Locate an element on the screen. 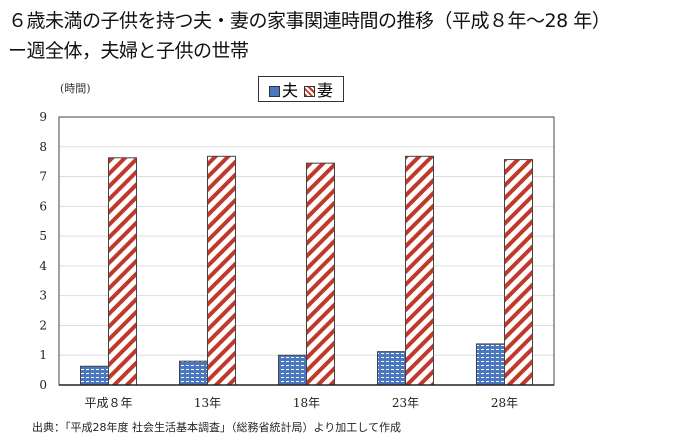 The height and width of the screenshot is (448, 678). legend-swatch-husband is located at coordinates (274, 91).